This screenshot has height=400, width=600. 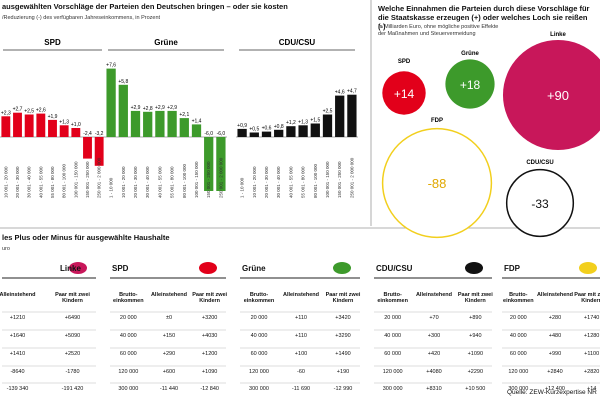 What do you see at coordinates (70, 268) in the screenshot?
I see `table-party: Linke` at bounding box center [70, 268].